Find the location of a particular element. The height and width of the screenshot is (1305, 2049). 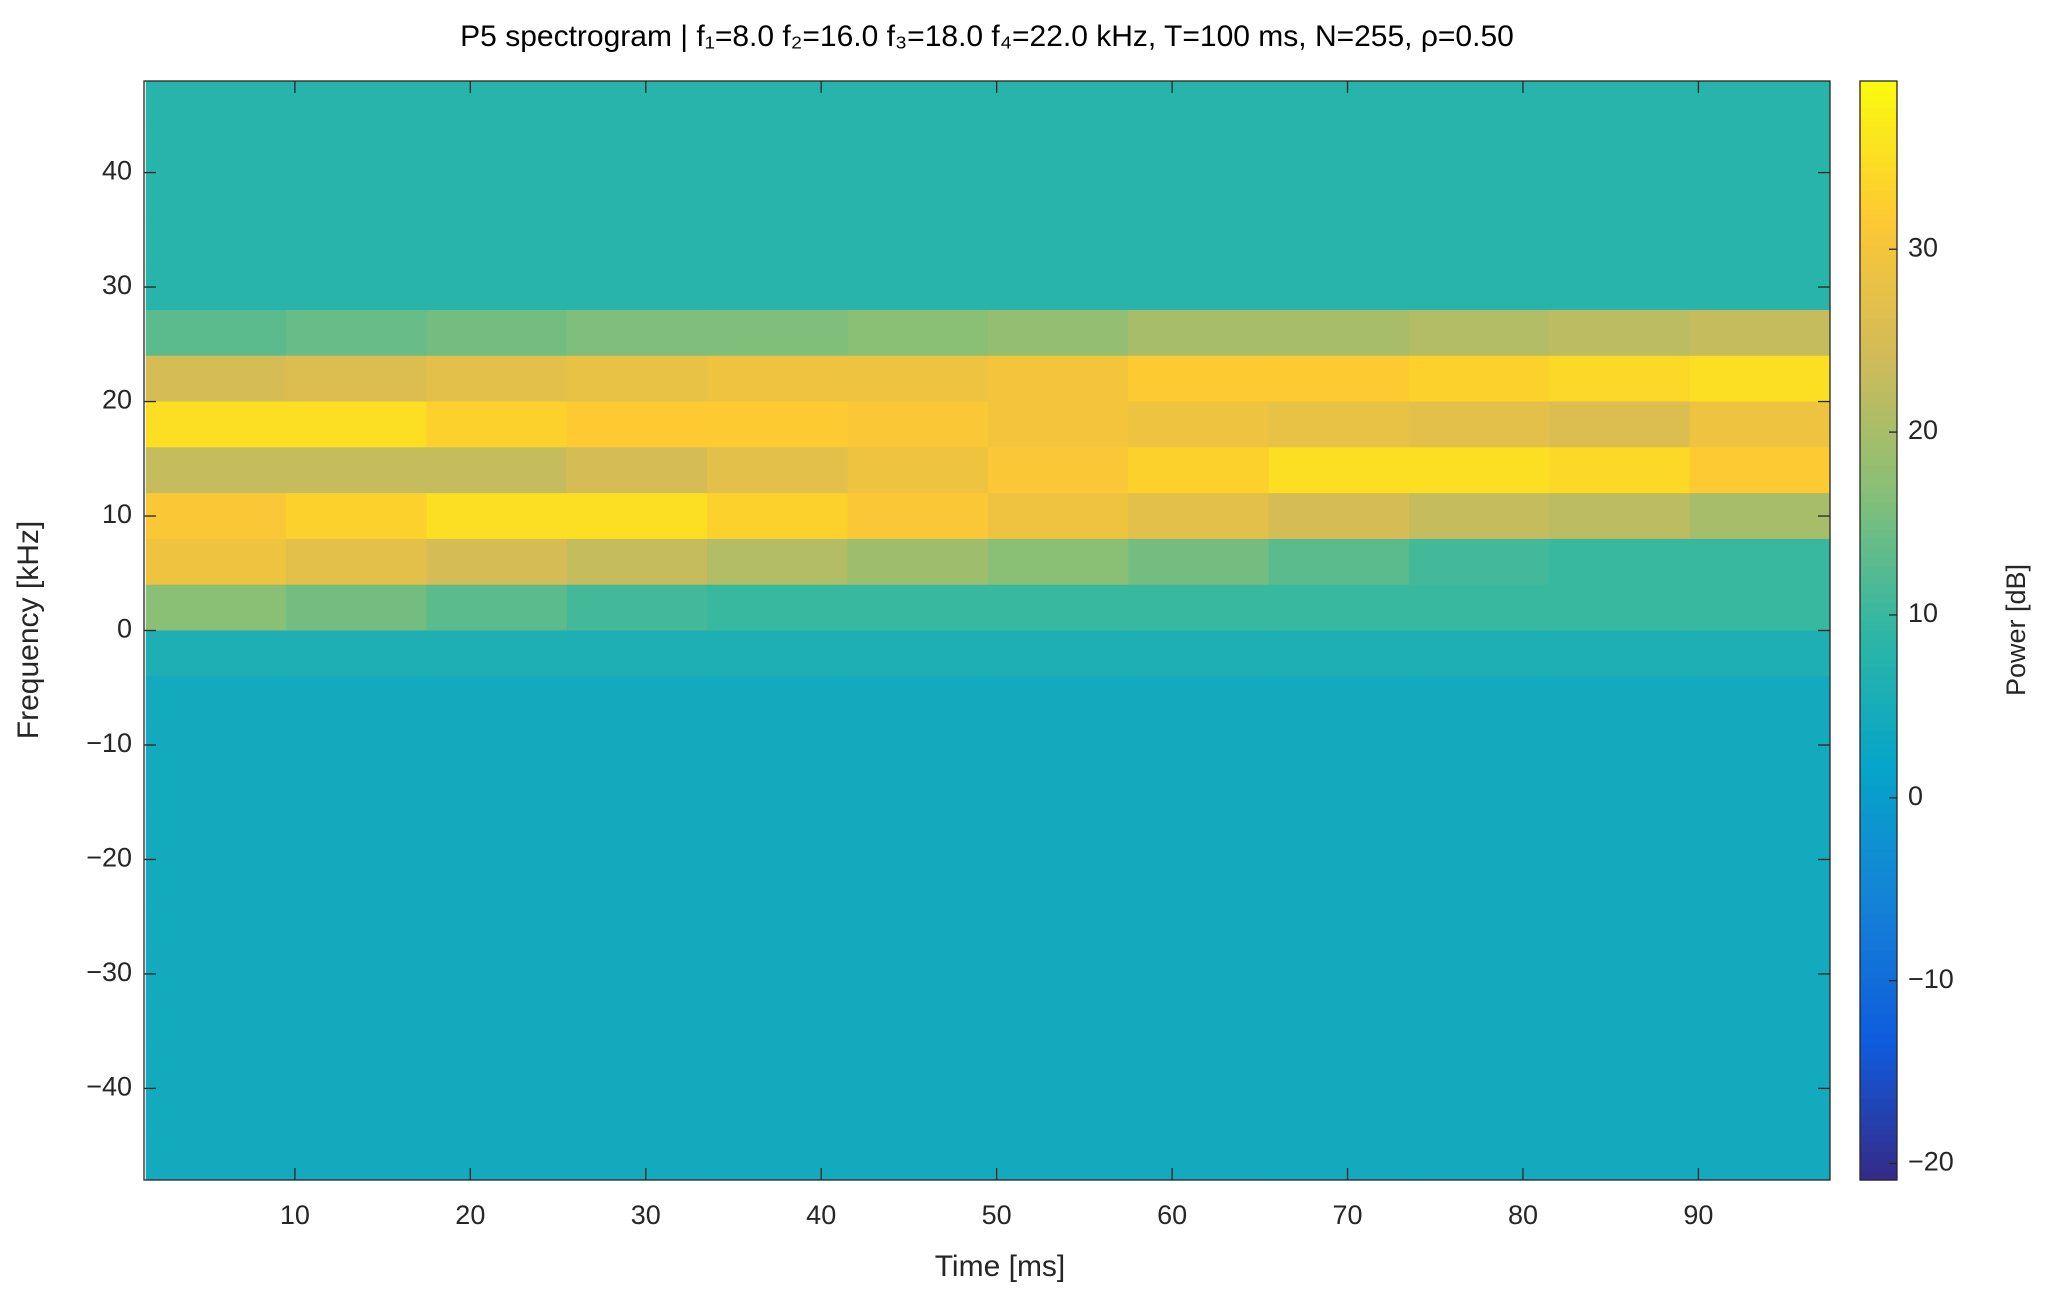

colorbar-tick-label: 0 is located at coordinates (1915, 796).